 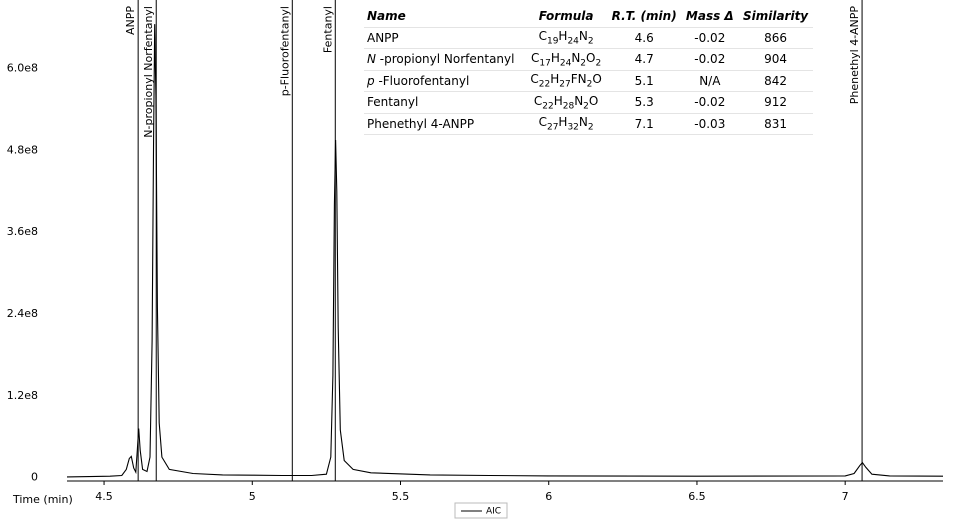 What do you see at coordinates (854, 55) in the screenshot?
I see `marker-label: Phenethyl 4-ANPP` at bounding box center [854, 55].